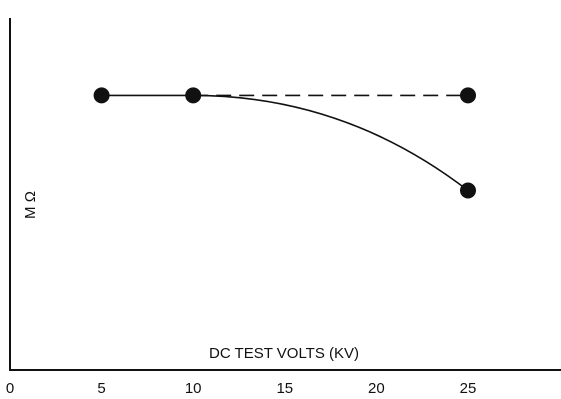 The image size is (561, 399). What do you see at coordinates (468, 388) in the screenshot?
I see `x-tick-label: 25` at bounding box center [468, 388].